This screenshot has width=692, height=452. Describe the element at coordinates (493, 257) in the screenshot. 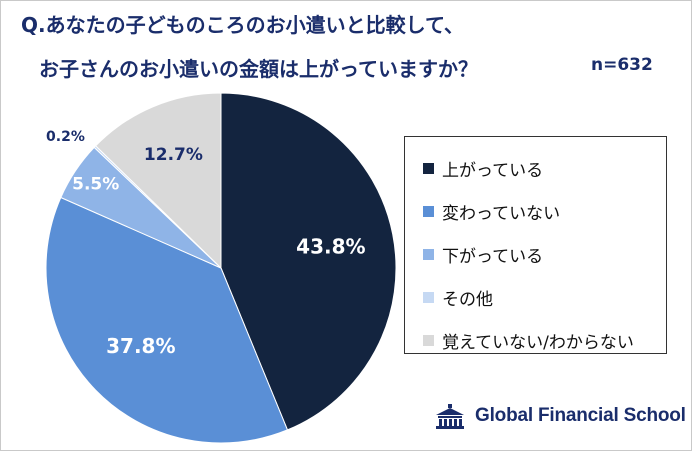

I see `legend-label: 下がっている` at that location.